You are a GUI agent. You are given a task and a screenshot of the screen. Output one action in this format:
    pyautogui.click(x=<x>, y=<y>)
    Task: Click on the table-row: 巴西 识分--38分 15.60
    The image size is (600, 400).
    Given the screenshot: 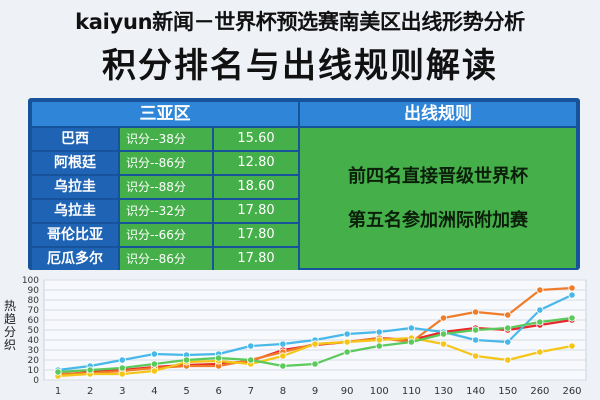 What is the action you would take?
    pyautogui.click(x=165, y=139)
    